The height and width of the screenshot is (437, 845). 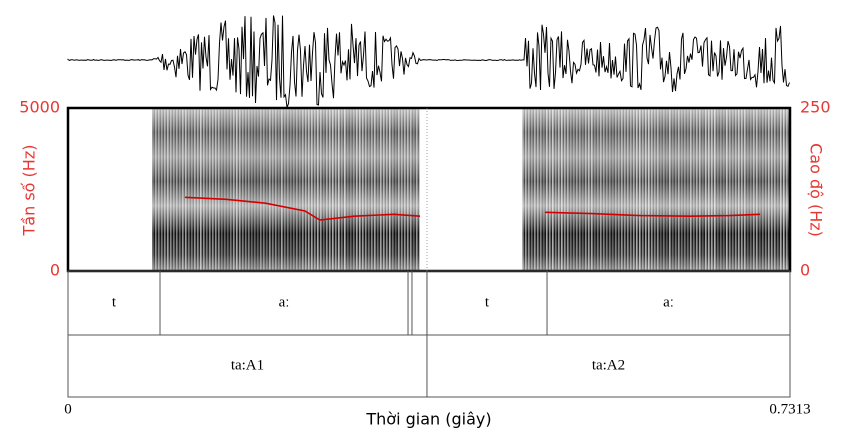 I want to click on pitch-line, so click(x=302, y=208).